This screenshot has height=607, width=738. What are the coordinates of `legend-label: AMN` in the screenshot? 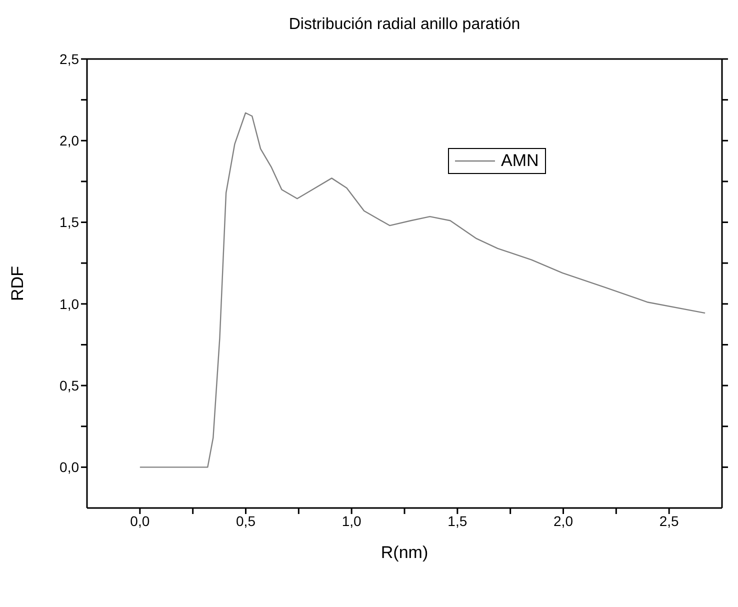 It's located at (520, 161).